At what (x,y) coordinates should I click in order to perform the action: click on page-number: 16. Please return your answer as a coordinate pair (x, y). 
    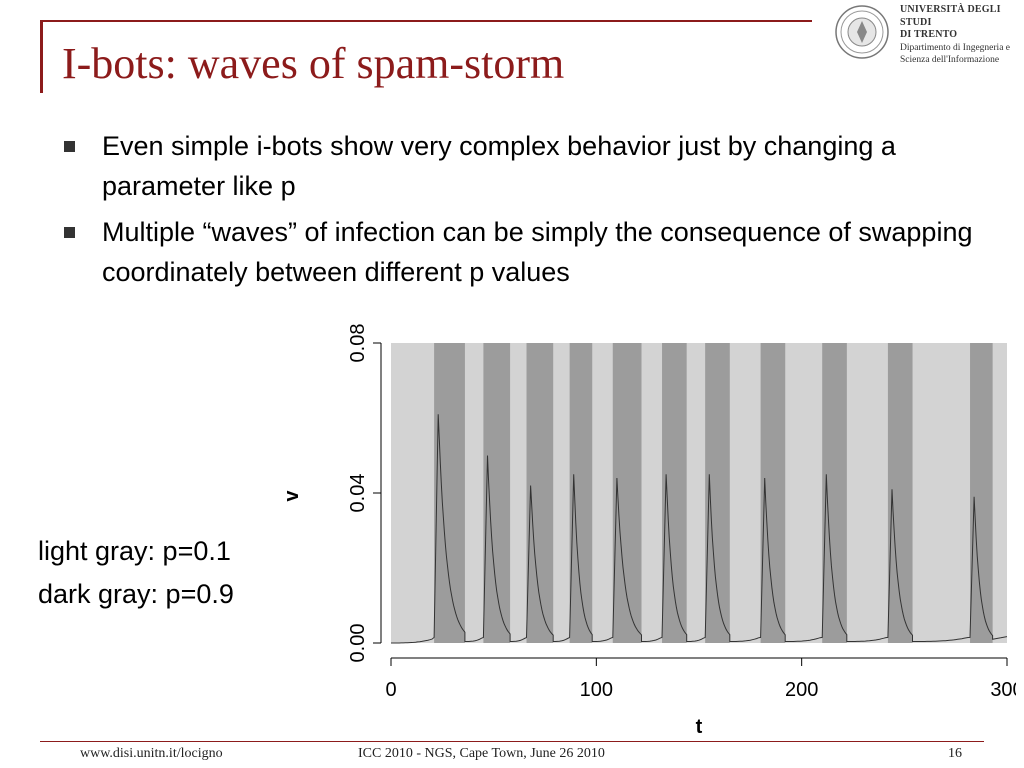
    Looking at the image, I should click on (955, 753).